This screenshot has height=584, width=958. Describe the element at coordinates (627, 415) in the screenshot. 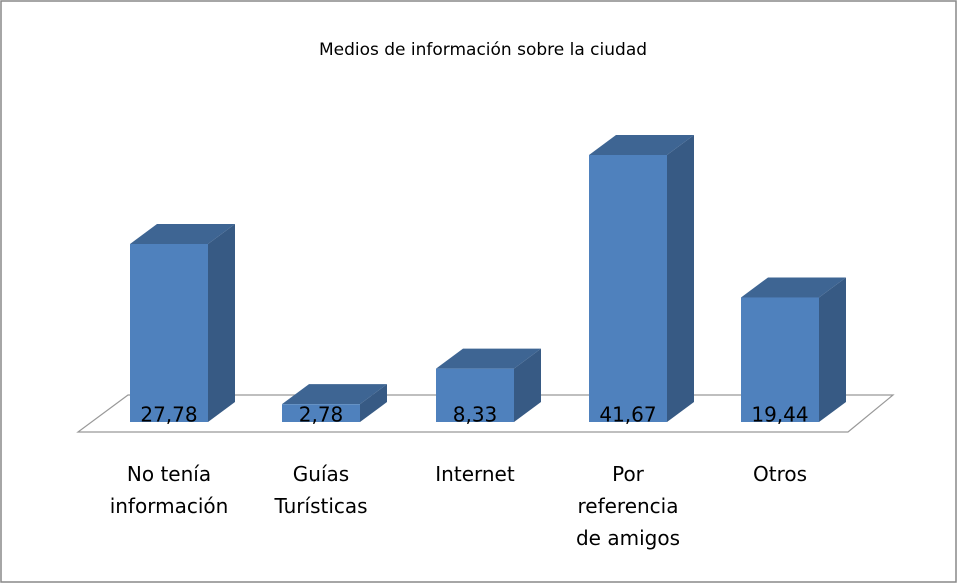

I see `value-label: 41,67` at that location.